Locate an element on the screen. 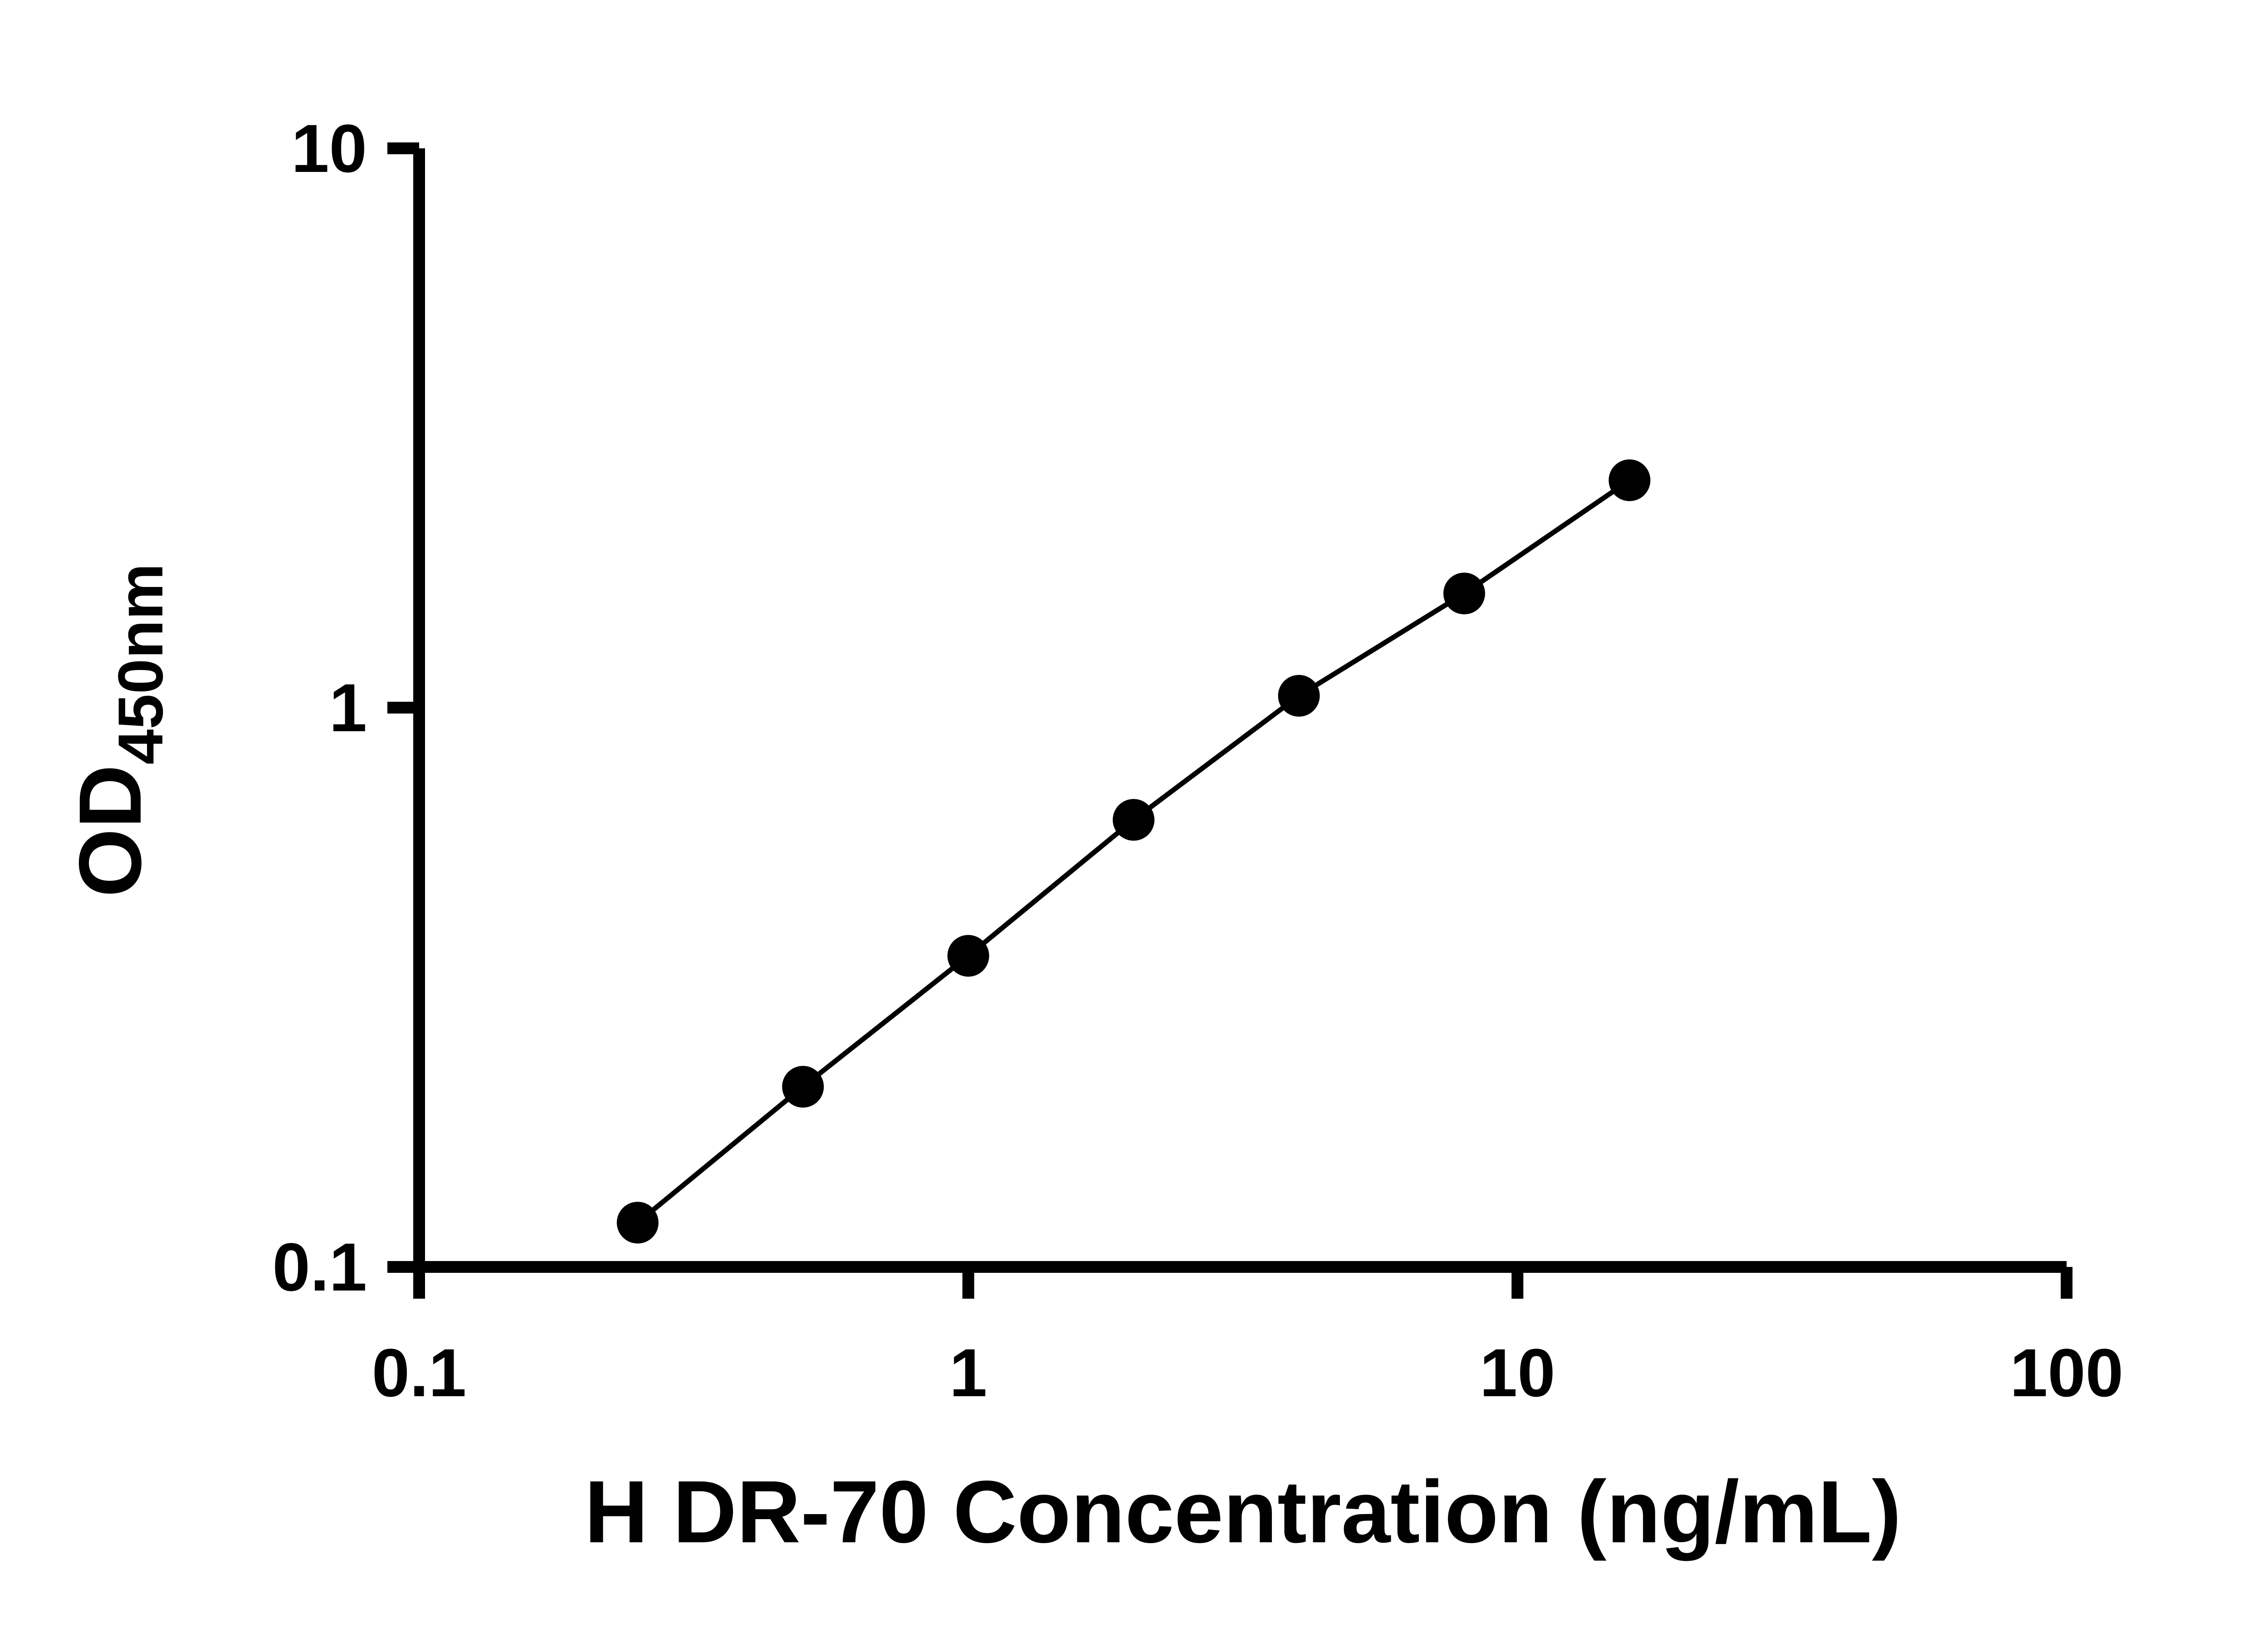  x-axis-title: H DR-70 Concentration (ng/mL) is located at coordinates (1242, 1511).